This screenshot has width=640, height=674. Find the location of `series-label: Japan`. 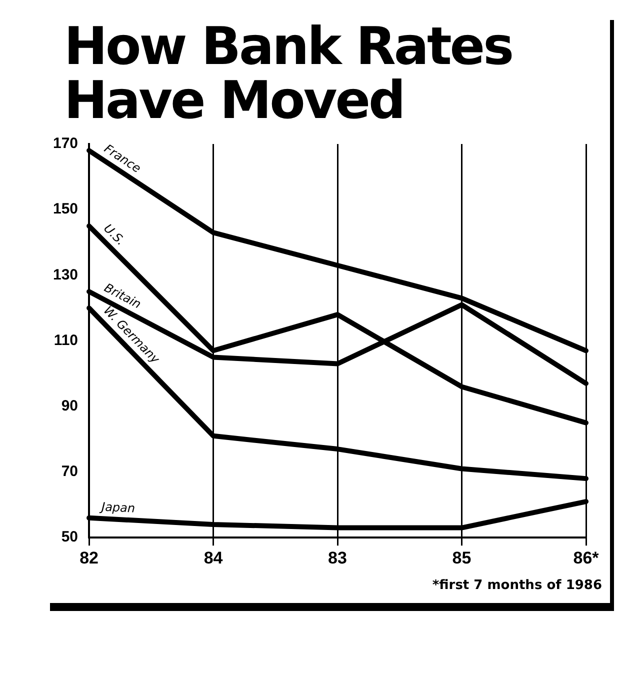

series-label: Japan is located at coordinates (117, 508).